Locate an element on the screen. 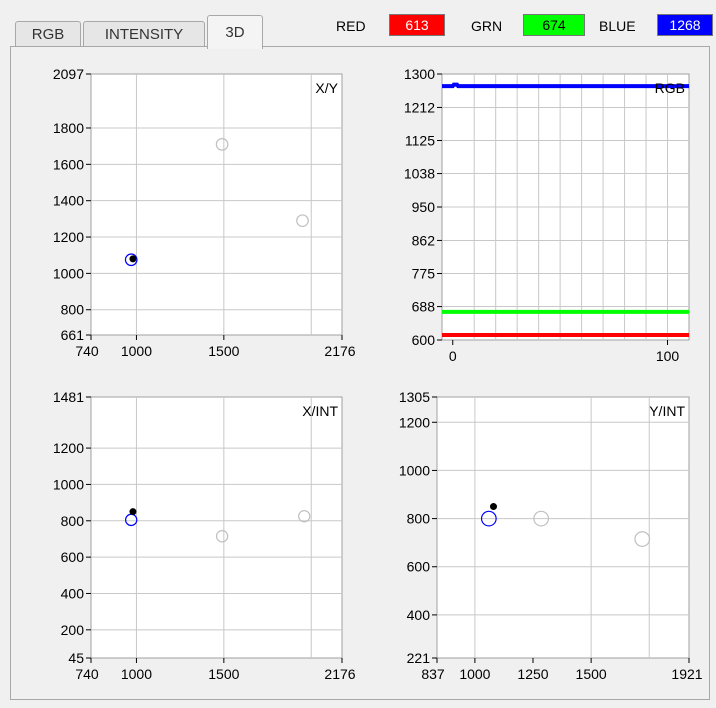 The height and width of the screenshot is (708, 716). blue-value-display: 1268 is located at coordinates (685, 25).